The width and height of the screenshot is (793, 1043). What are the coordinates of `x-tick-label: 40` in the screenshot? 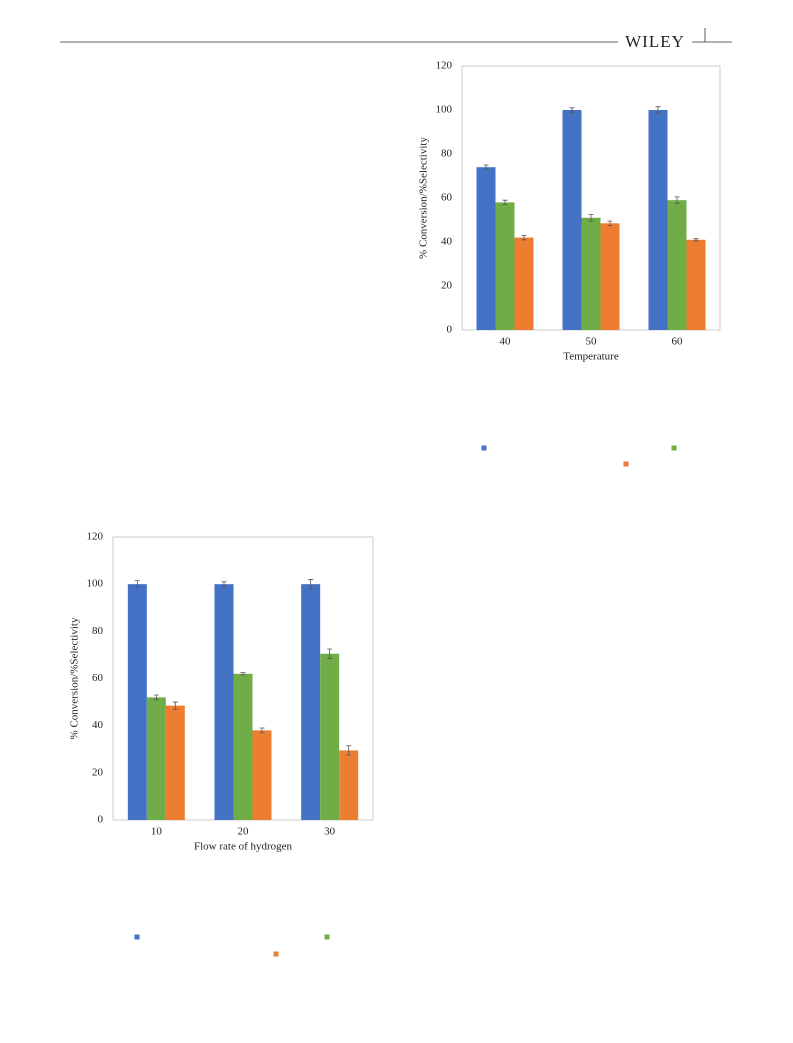 It's located at (506, 342).